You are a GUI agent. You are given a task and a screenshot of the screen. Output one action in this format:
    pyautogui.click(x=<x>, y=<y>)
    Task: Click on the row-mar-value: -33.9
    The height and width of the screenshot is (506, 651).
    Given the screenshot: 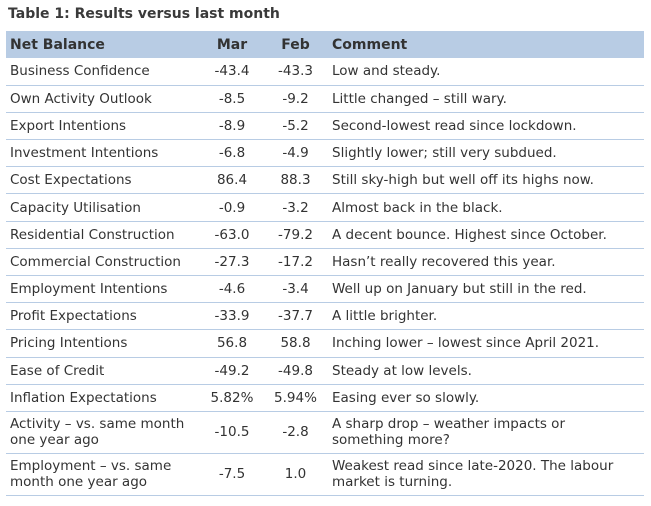 What is the action you would take?
    pyautogui.click(x=232, y=316)
    